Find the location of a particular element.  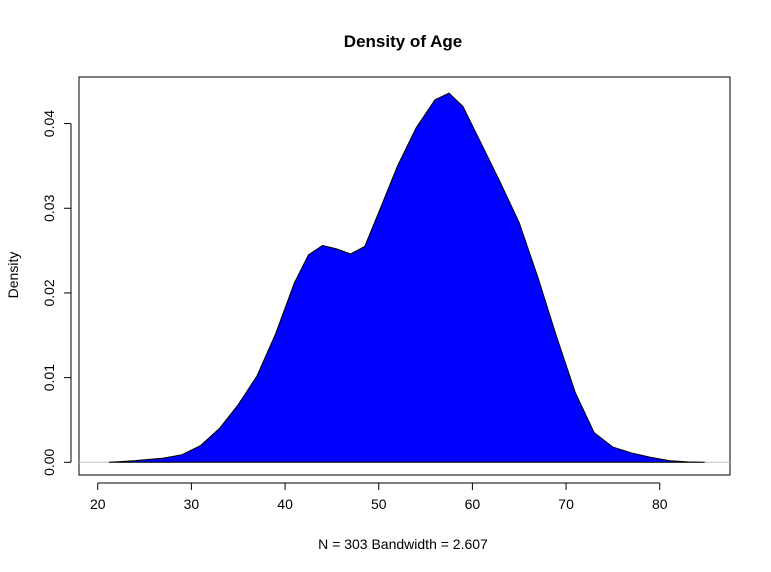

y-tick-label: 0.04 is located at coordinates (49, 123).